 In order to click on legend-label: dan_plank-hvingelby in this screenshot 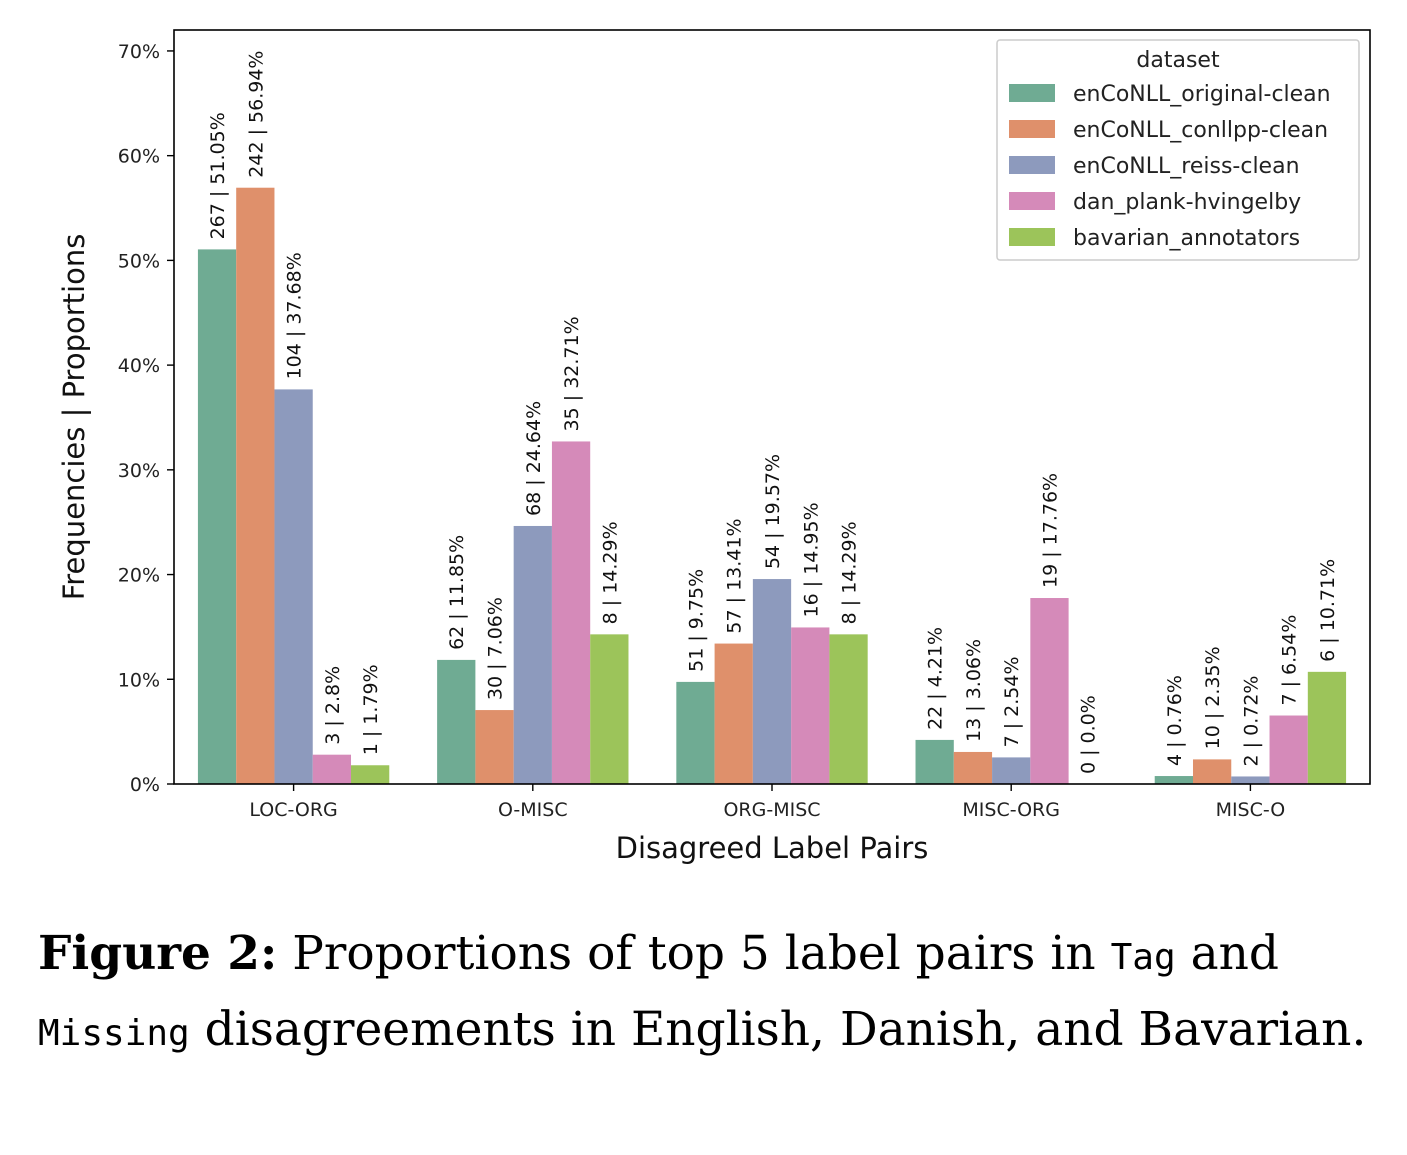, I will do `click(1187, 202)`.